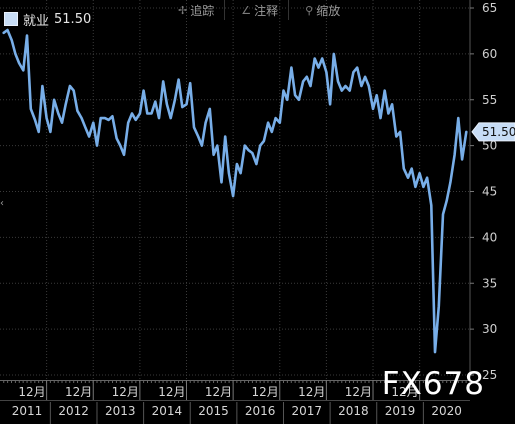 The width and height of the screenshot is (515, 424). What do you see at coordinates (489, 237) in the screenshot?
I see `y-tick-label: 40` at bounding box center [489, 237].